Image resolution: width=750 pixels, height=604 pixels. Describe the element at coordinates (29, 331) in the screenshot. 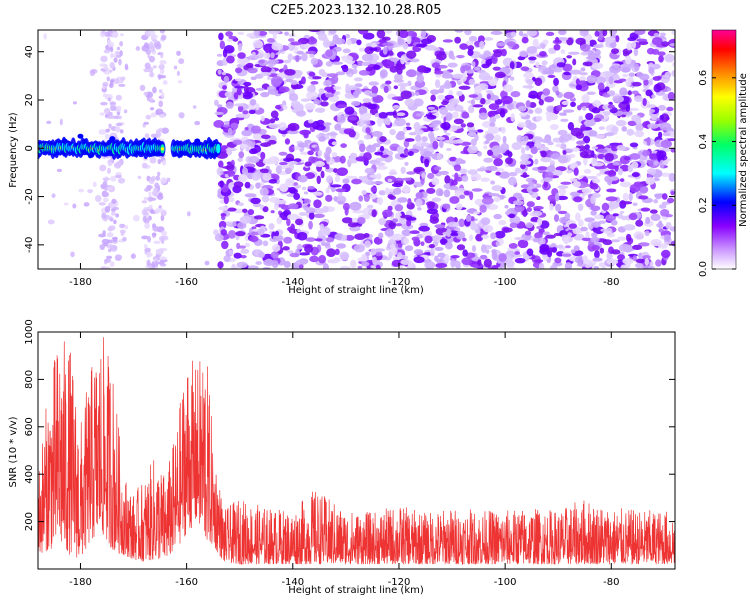

I see `snr-y-tick-label: 1000` at that location.